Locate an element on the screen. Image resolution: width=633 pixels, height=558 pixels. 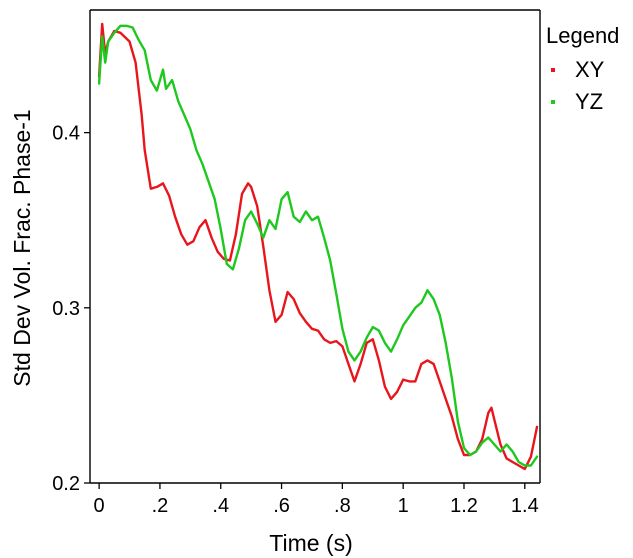
legend-swatch-yz is located at coordinates (553, 102).